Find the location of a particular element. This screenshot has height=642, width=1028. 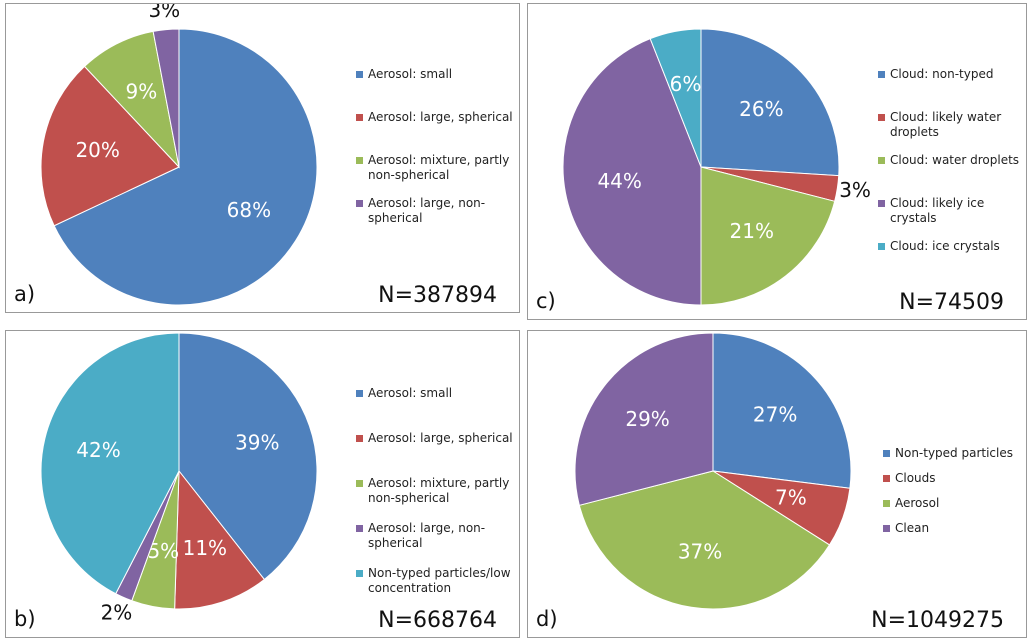

legend-label: Clean is located at coordinates (912, 528).